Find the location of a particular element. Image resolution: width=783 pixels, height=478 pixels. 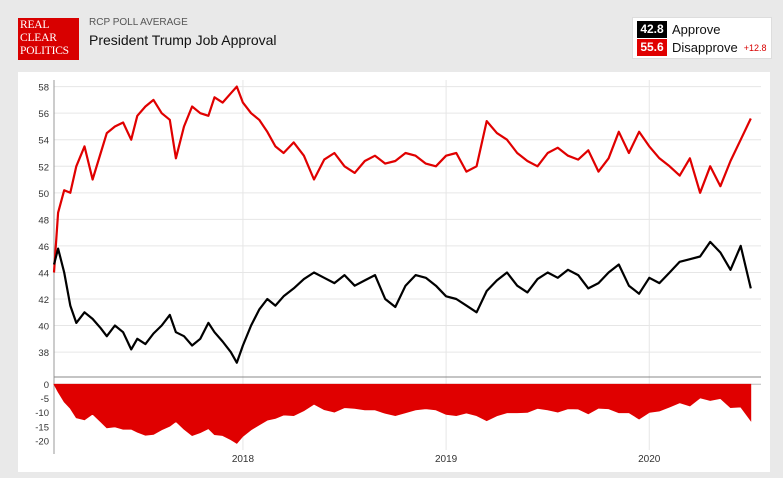

x-tick-label: 2019 is located at coordinates (446, 459).